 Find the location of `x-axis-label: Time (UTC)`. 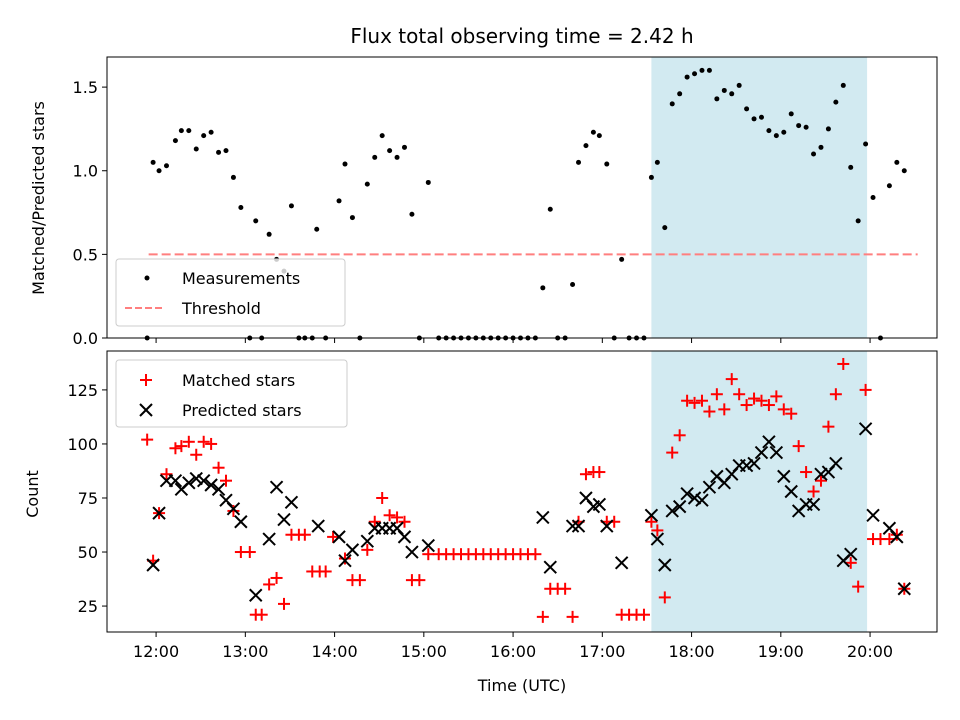

x-axis-label: Time (UTC) is located at coordinates (521, 685).